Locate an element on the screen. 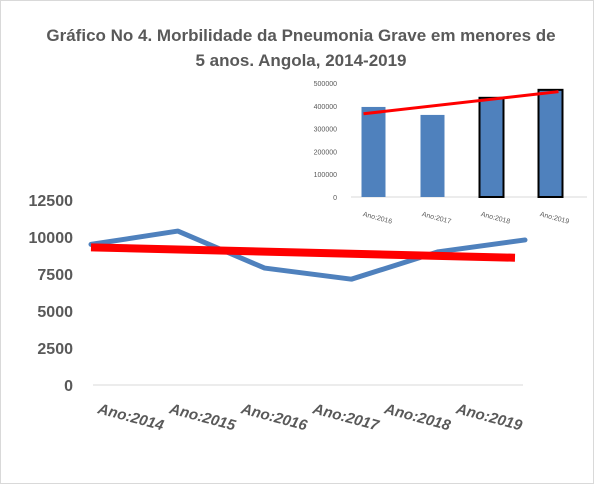  main-y-tick-label: 7500 is located at coordinates (55, 275).